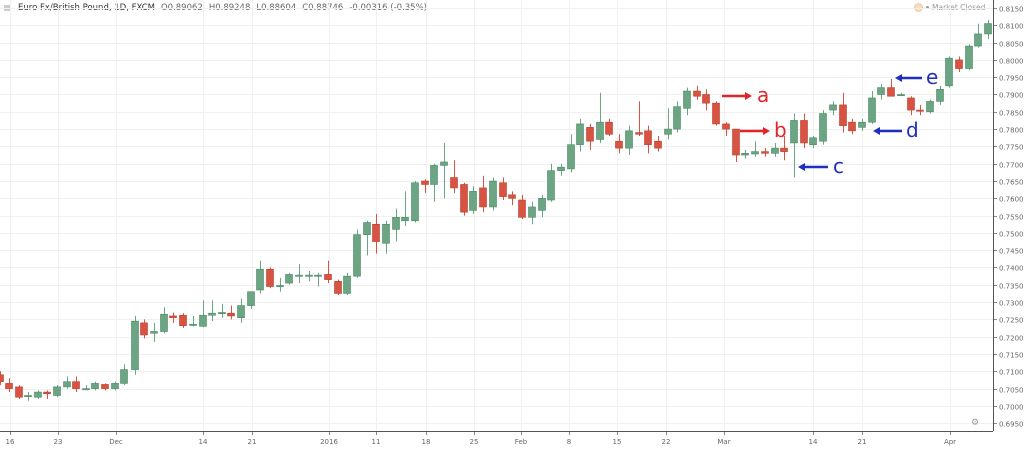 This screenshot has width=1024, height=450. I want to click on time-tick-label: 16, so click(10, 442).